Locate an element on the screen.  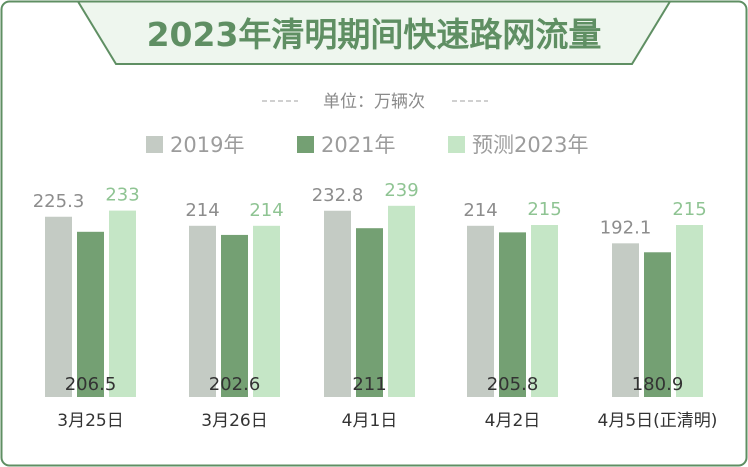
value-label-2021-5: 180.9 is located at coordinates (658, 384).